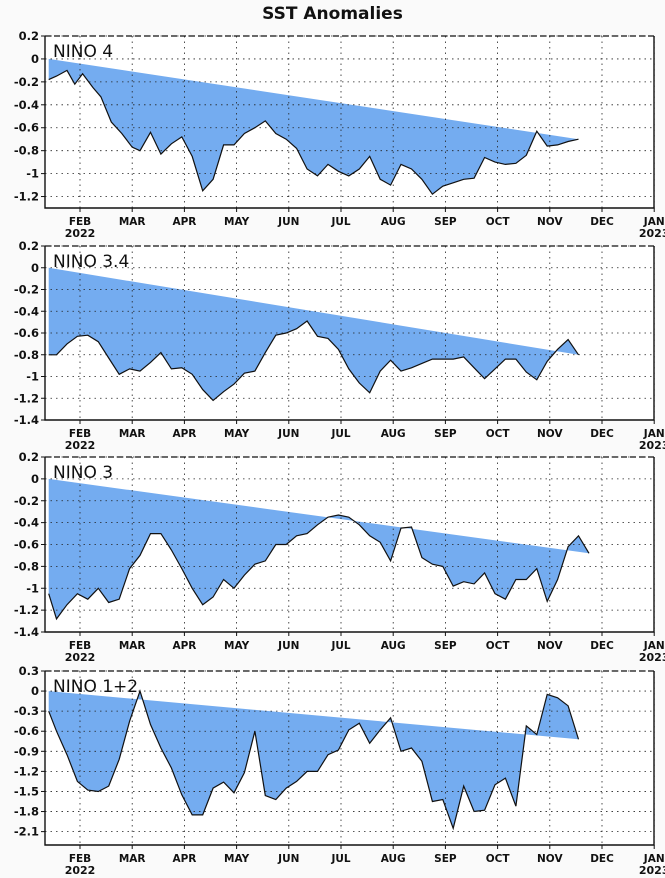 Image resolution: width=665 pixels, height=878 pixels. What do you see at coordinates (26, 812) in the screenshot?
I see `y-tick-label: -1.8` at bounding box center [26, 812].